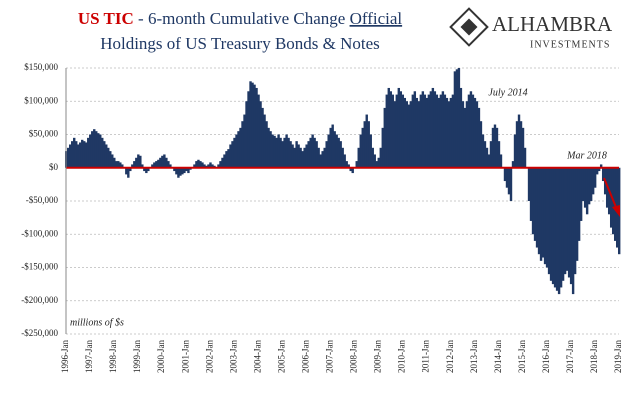 The height and width of the screenshot is (401, 641). What do you see at coordinates (42, 200) in the screenshot?
I see `y-tick-label: -$50,000` at bounding box center [42, 200].